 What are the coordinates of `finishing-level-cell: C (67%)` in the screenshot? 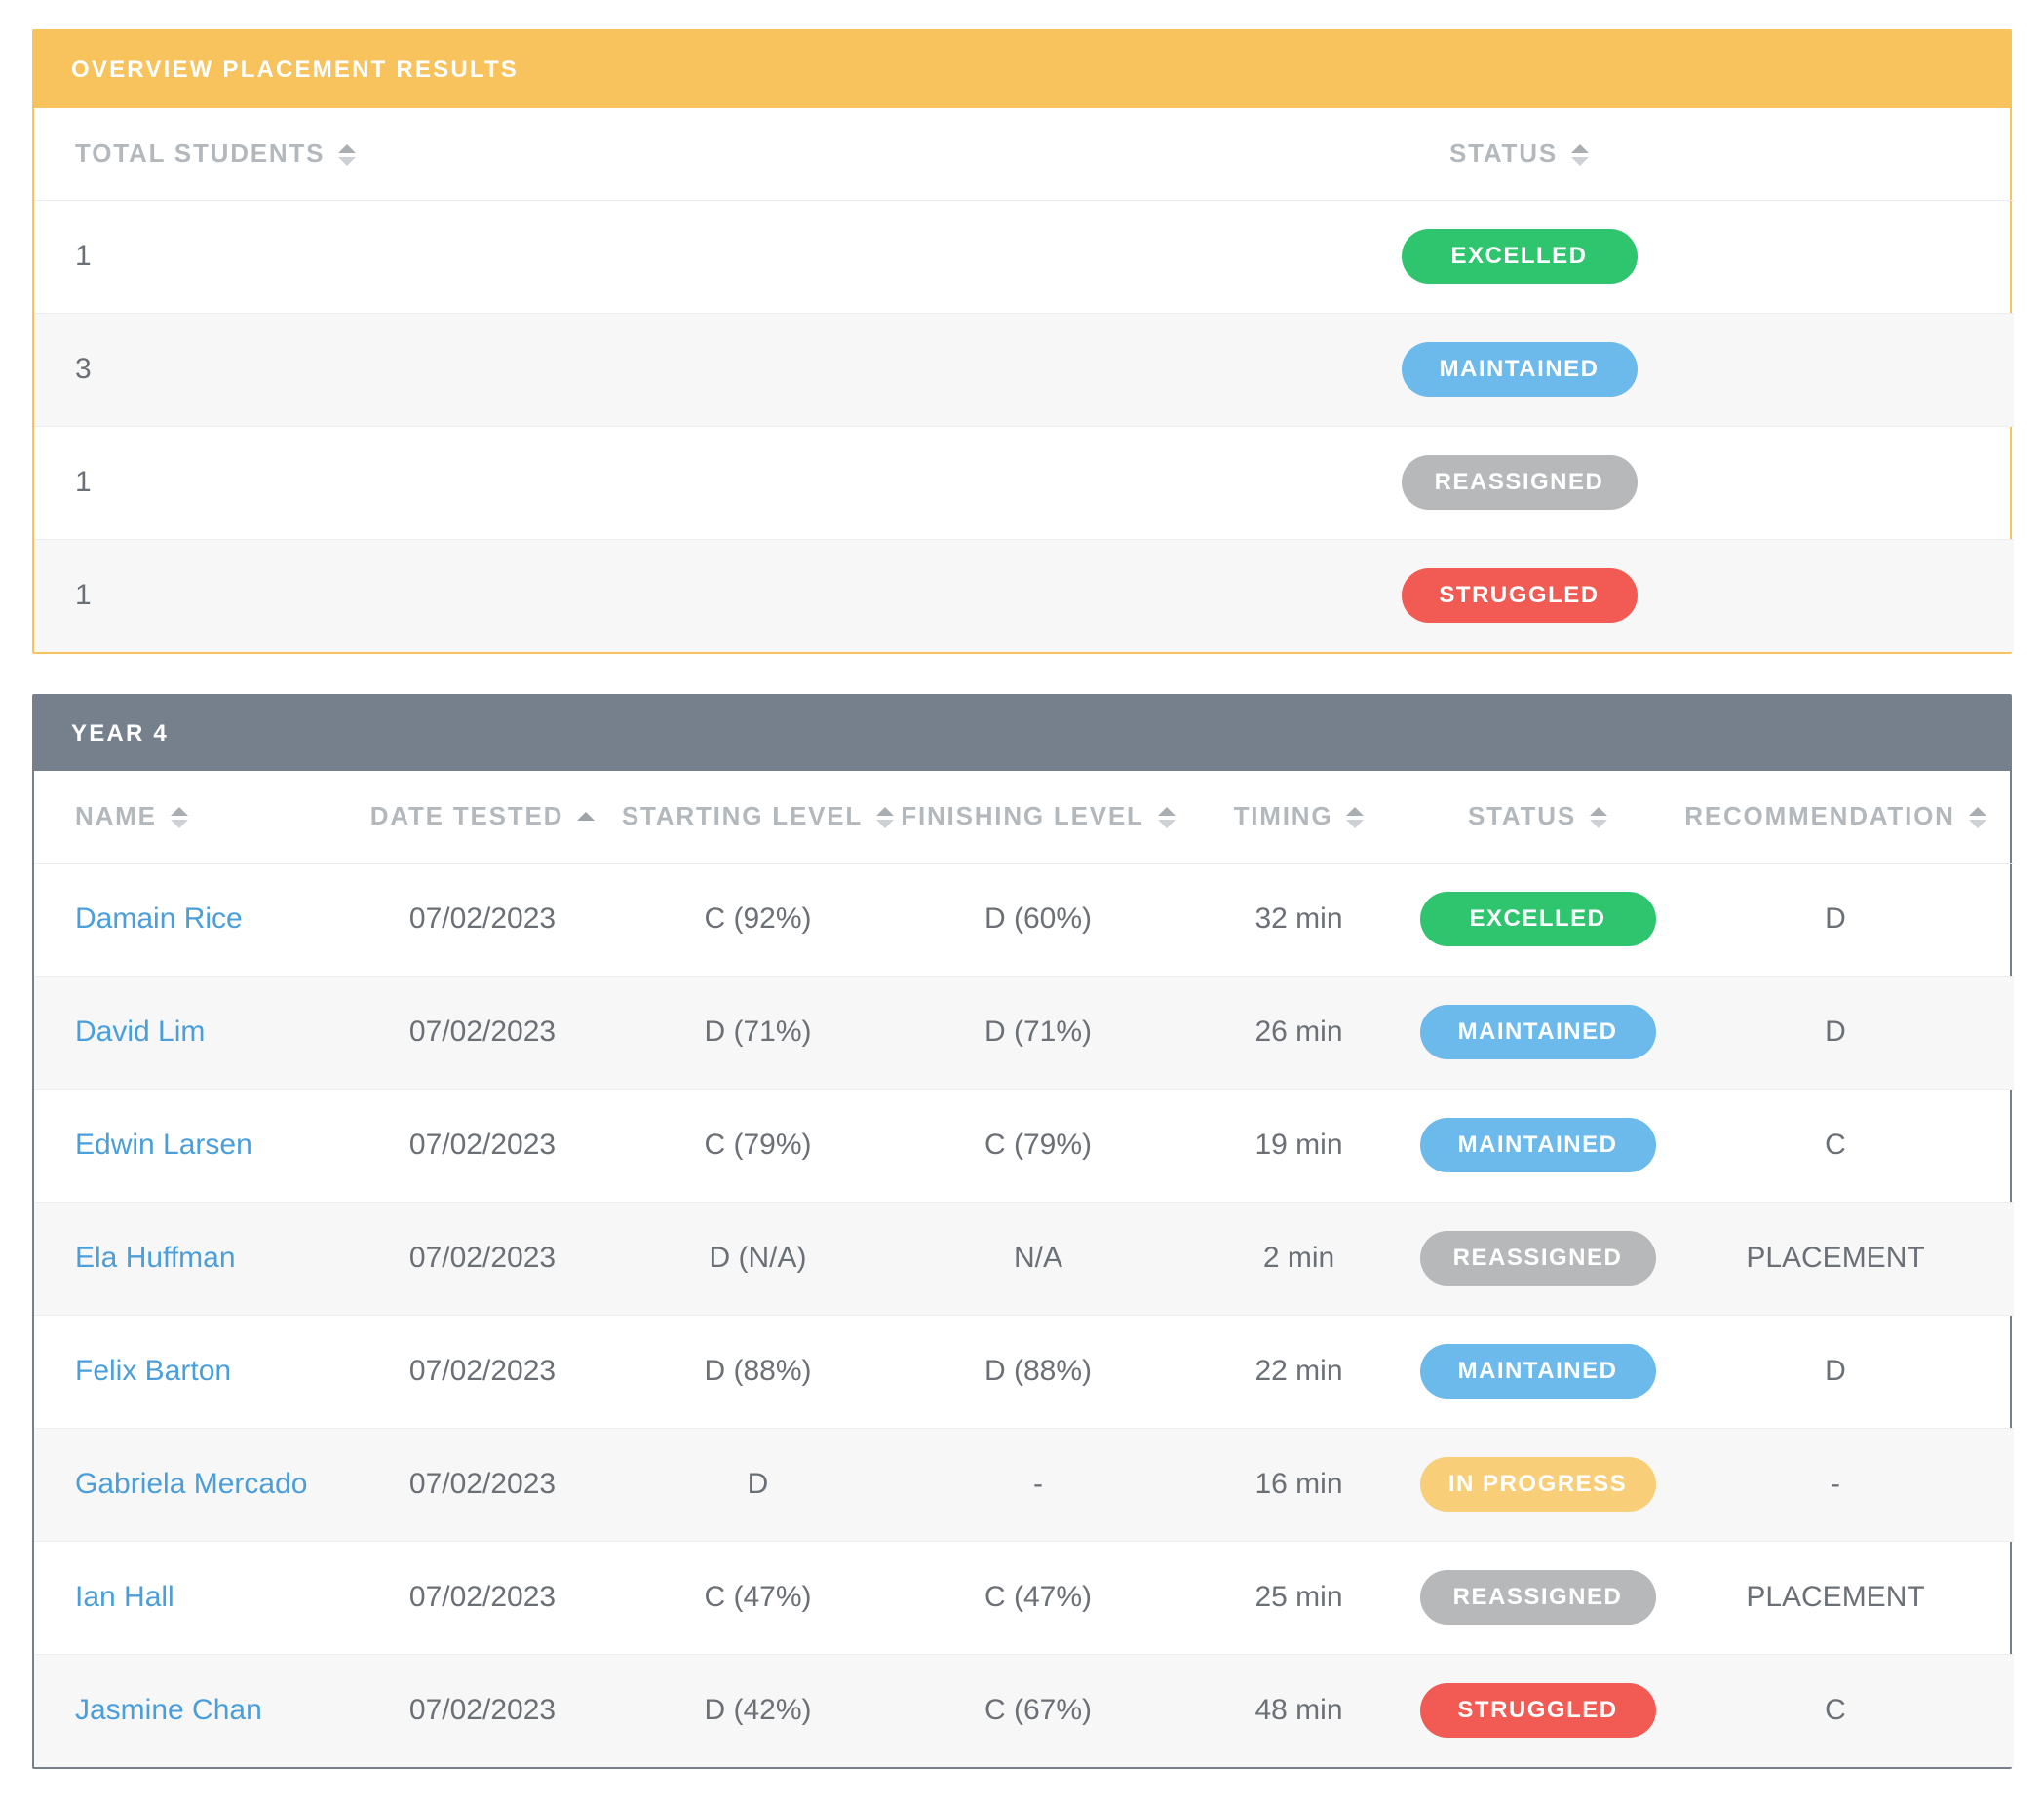 It's located at (1038, 1710).